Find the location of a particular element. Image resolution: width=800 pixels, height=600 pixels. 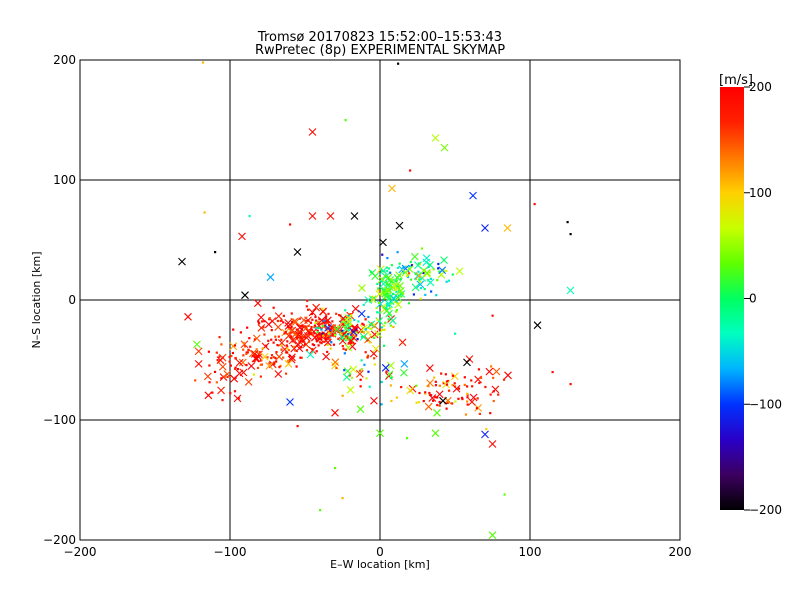

colorbar: [m/s] 200 100 0 −100 −200 is located at coordinates (750, 295).